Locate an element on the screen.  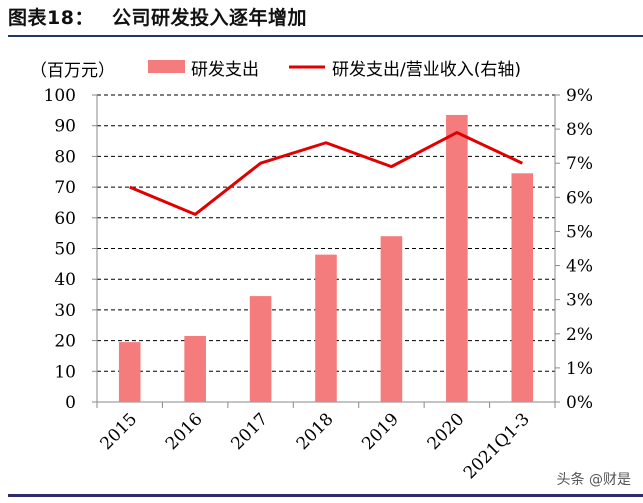
x-tick-label: 2016 is located at coordinates (184, 431).